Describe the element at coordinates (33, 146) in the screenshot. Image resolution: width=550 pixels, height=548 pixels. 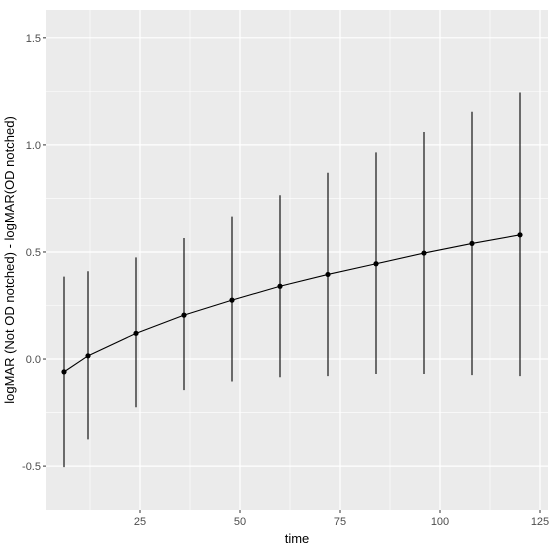
I see `y-tick-label: 1.0` at that location.